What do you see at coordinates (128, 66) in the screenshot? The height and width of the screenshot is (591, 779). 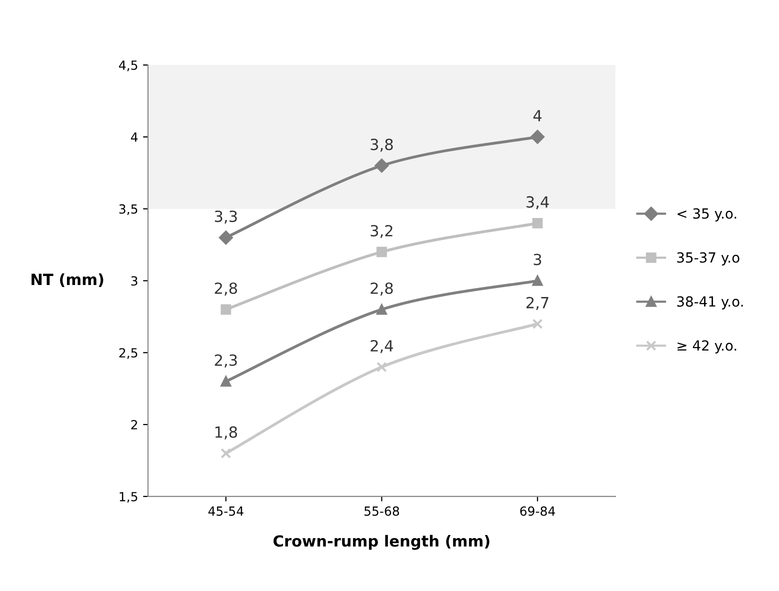 I see `y-tick-label: 4,5` at bounding box center [128, 66].